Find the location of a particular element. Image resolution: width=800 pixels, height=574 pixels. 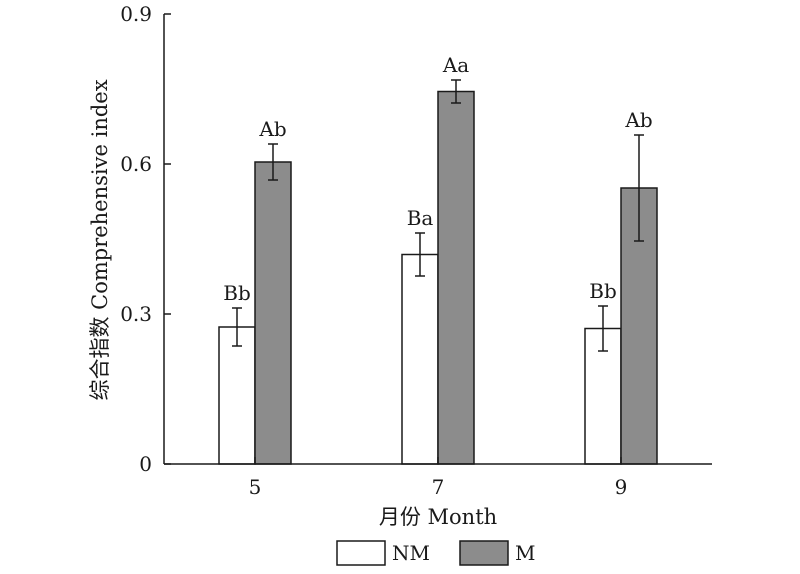

x-tick-label: 9 is located at coordinates (621, 487).